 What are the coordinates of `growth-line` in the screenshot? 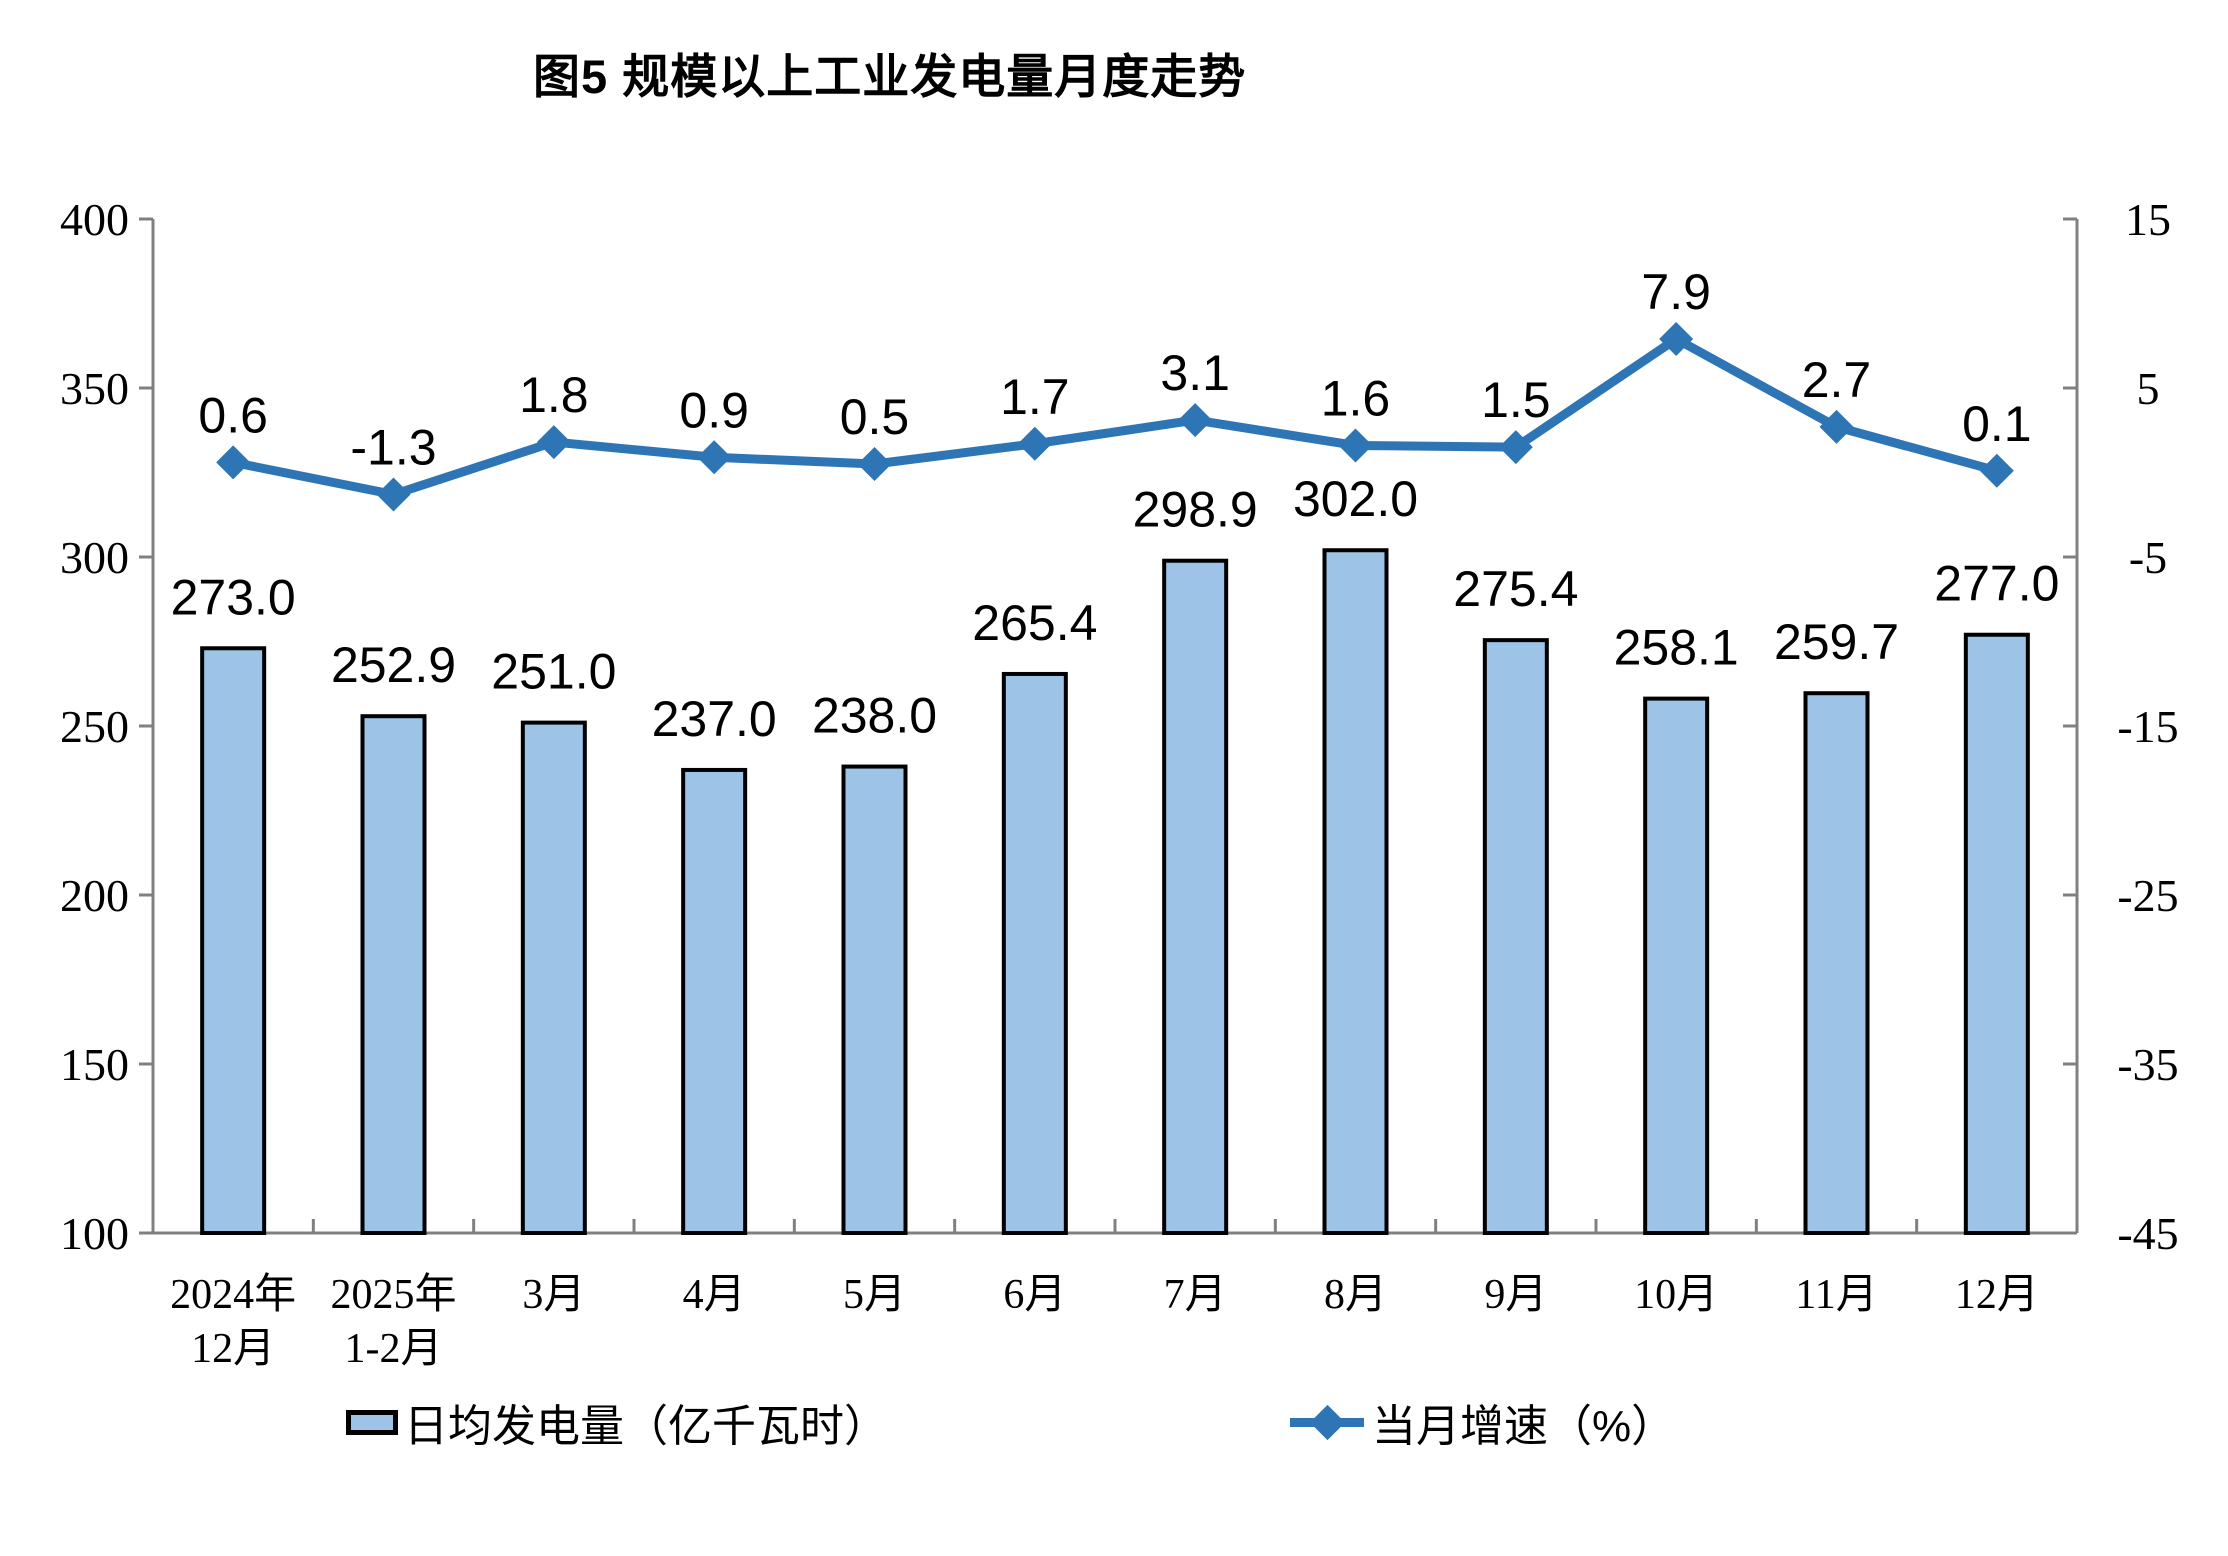 It's located at (1115, 416).